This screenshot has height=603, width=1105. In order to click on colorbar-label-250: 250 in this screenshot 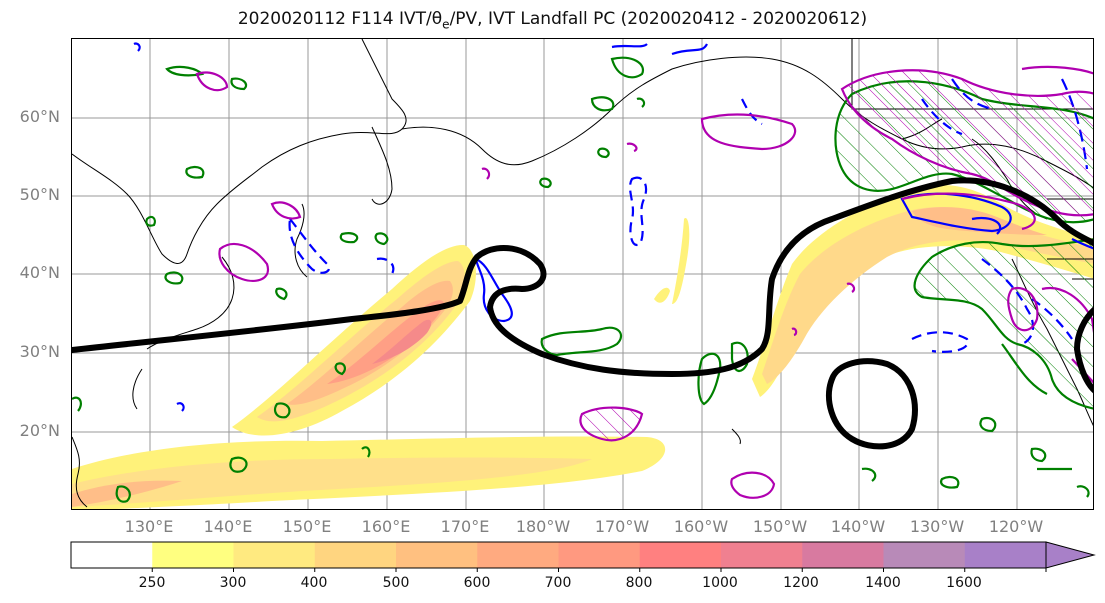, I will do `click(152, 583)`.